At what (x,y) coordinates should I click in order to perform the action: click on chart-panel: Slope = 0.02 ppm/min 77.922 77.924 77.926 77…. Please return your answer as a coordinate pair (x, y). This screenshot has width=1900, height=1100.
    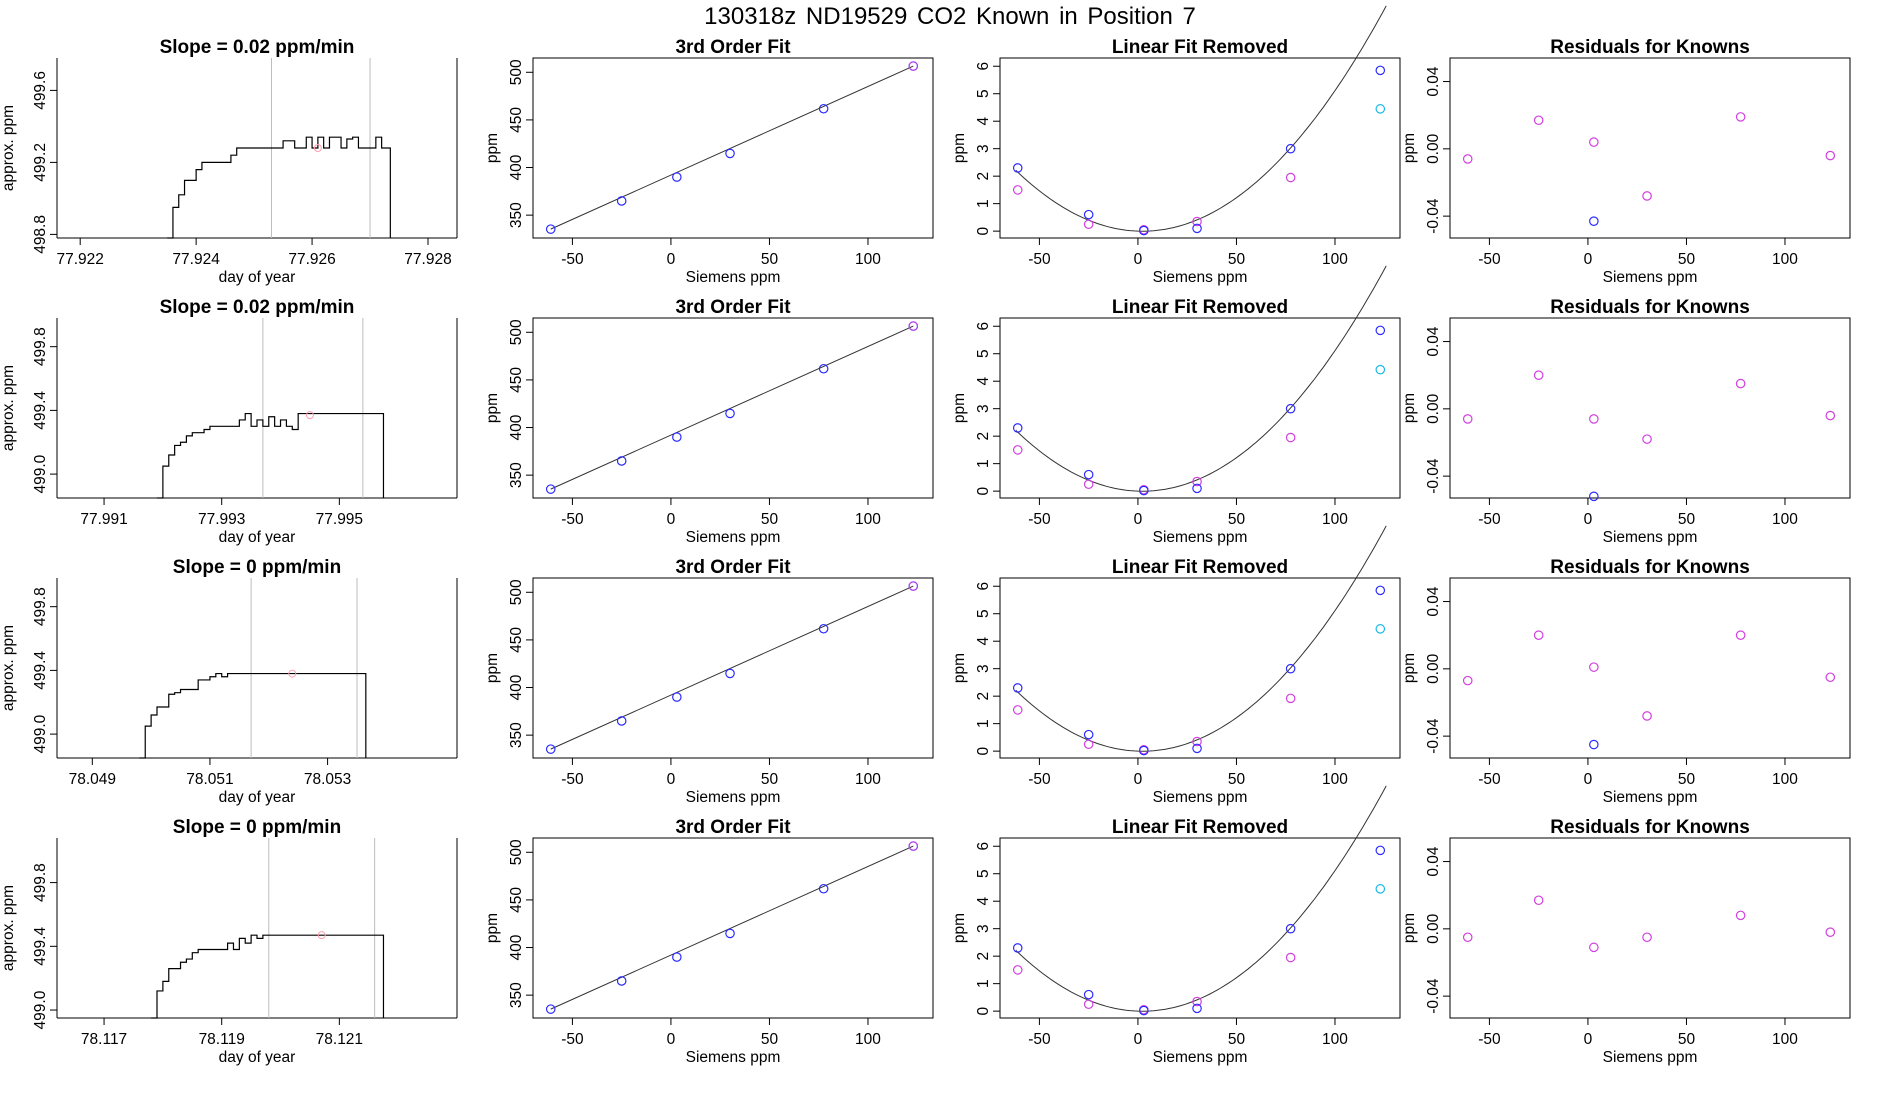
    Looking at the image, I should click on (229, 161).